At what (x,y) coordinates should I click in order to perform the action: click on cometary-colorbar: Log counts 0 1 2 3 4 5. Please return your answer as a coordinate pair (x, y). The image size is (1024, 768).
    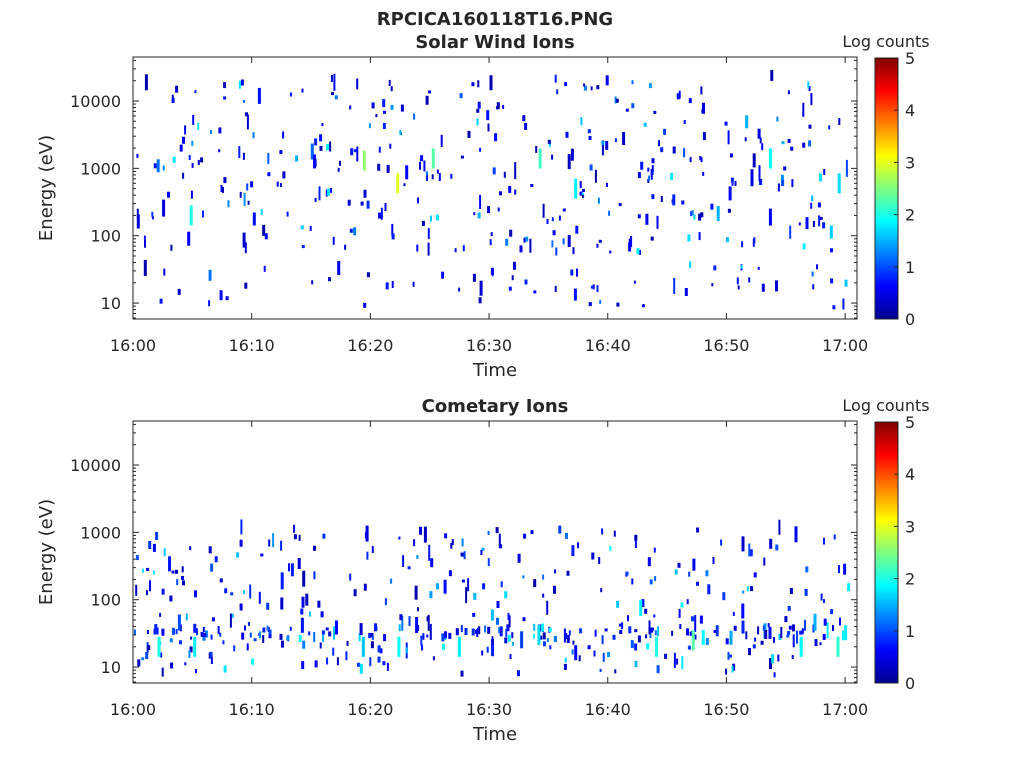
    Looking at the image, I should click on (885, 544).